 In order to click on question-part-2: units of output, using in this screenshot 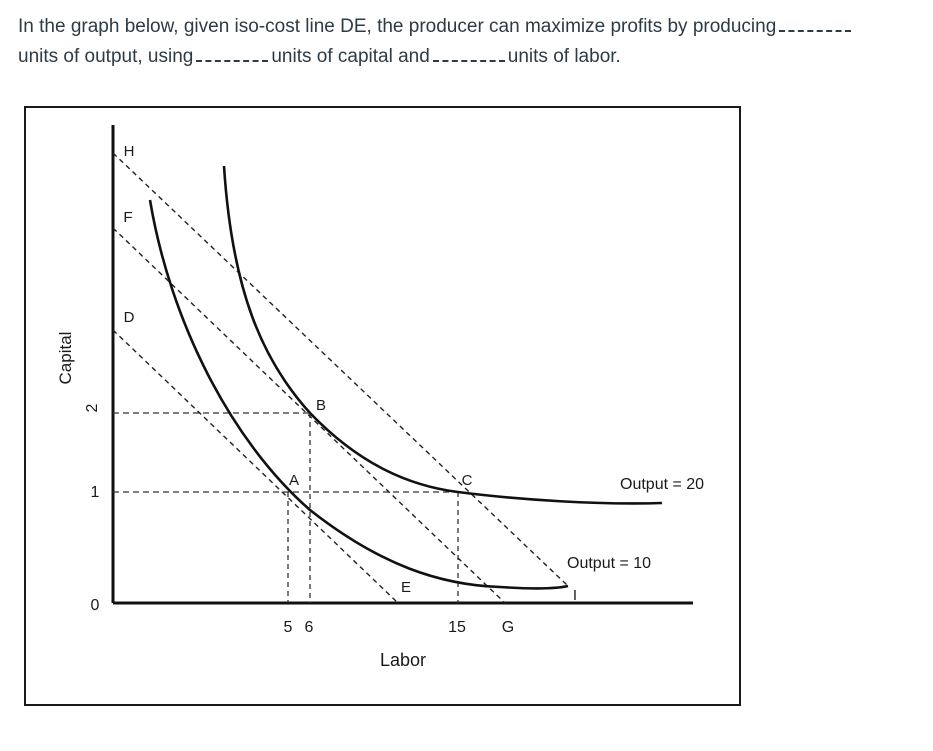, I will do `click(106, 56)`.